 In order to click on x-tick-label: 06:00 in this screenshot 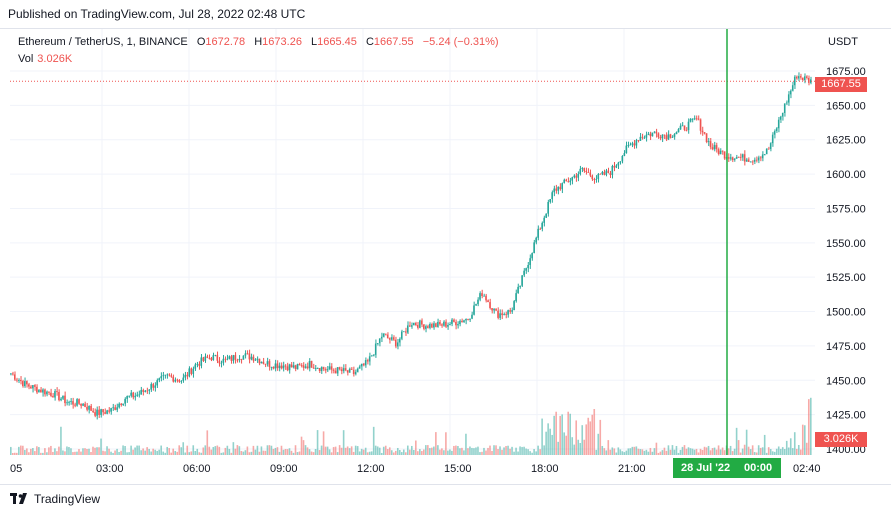, I will do `click(197, 469)`.